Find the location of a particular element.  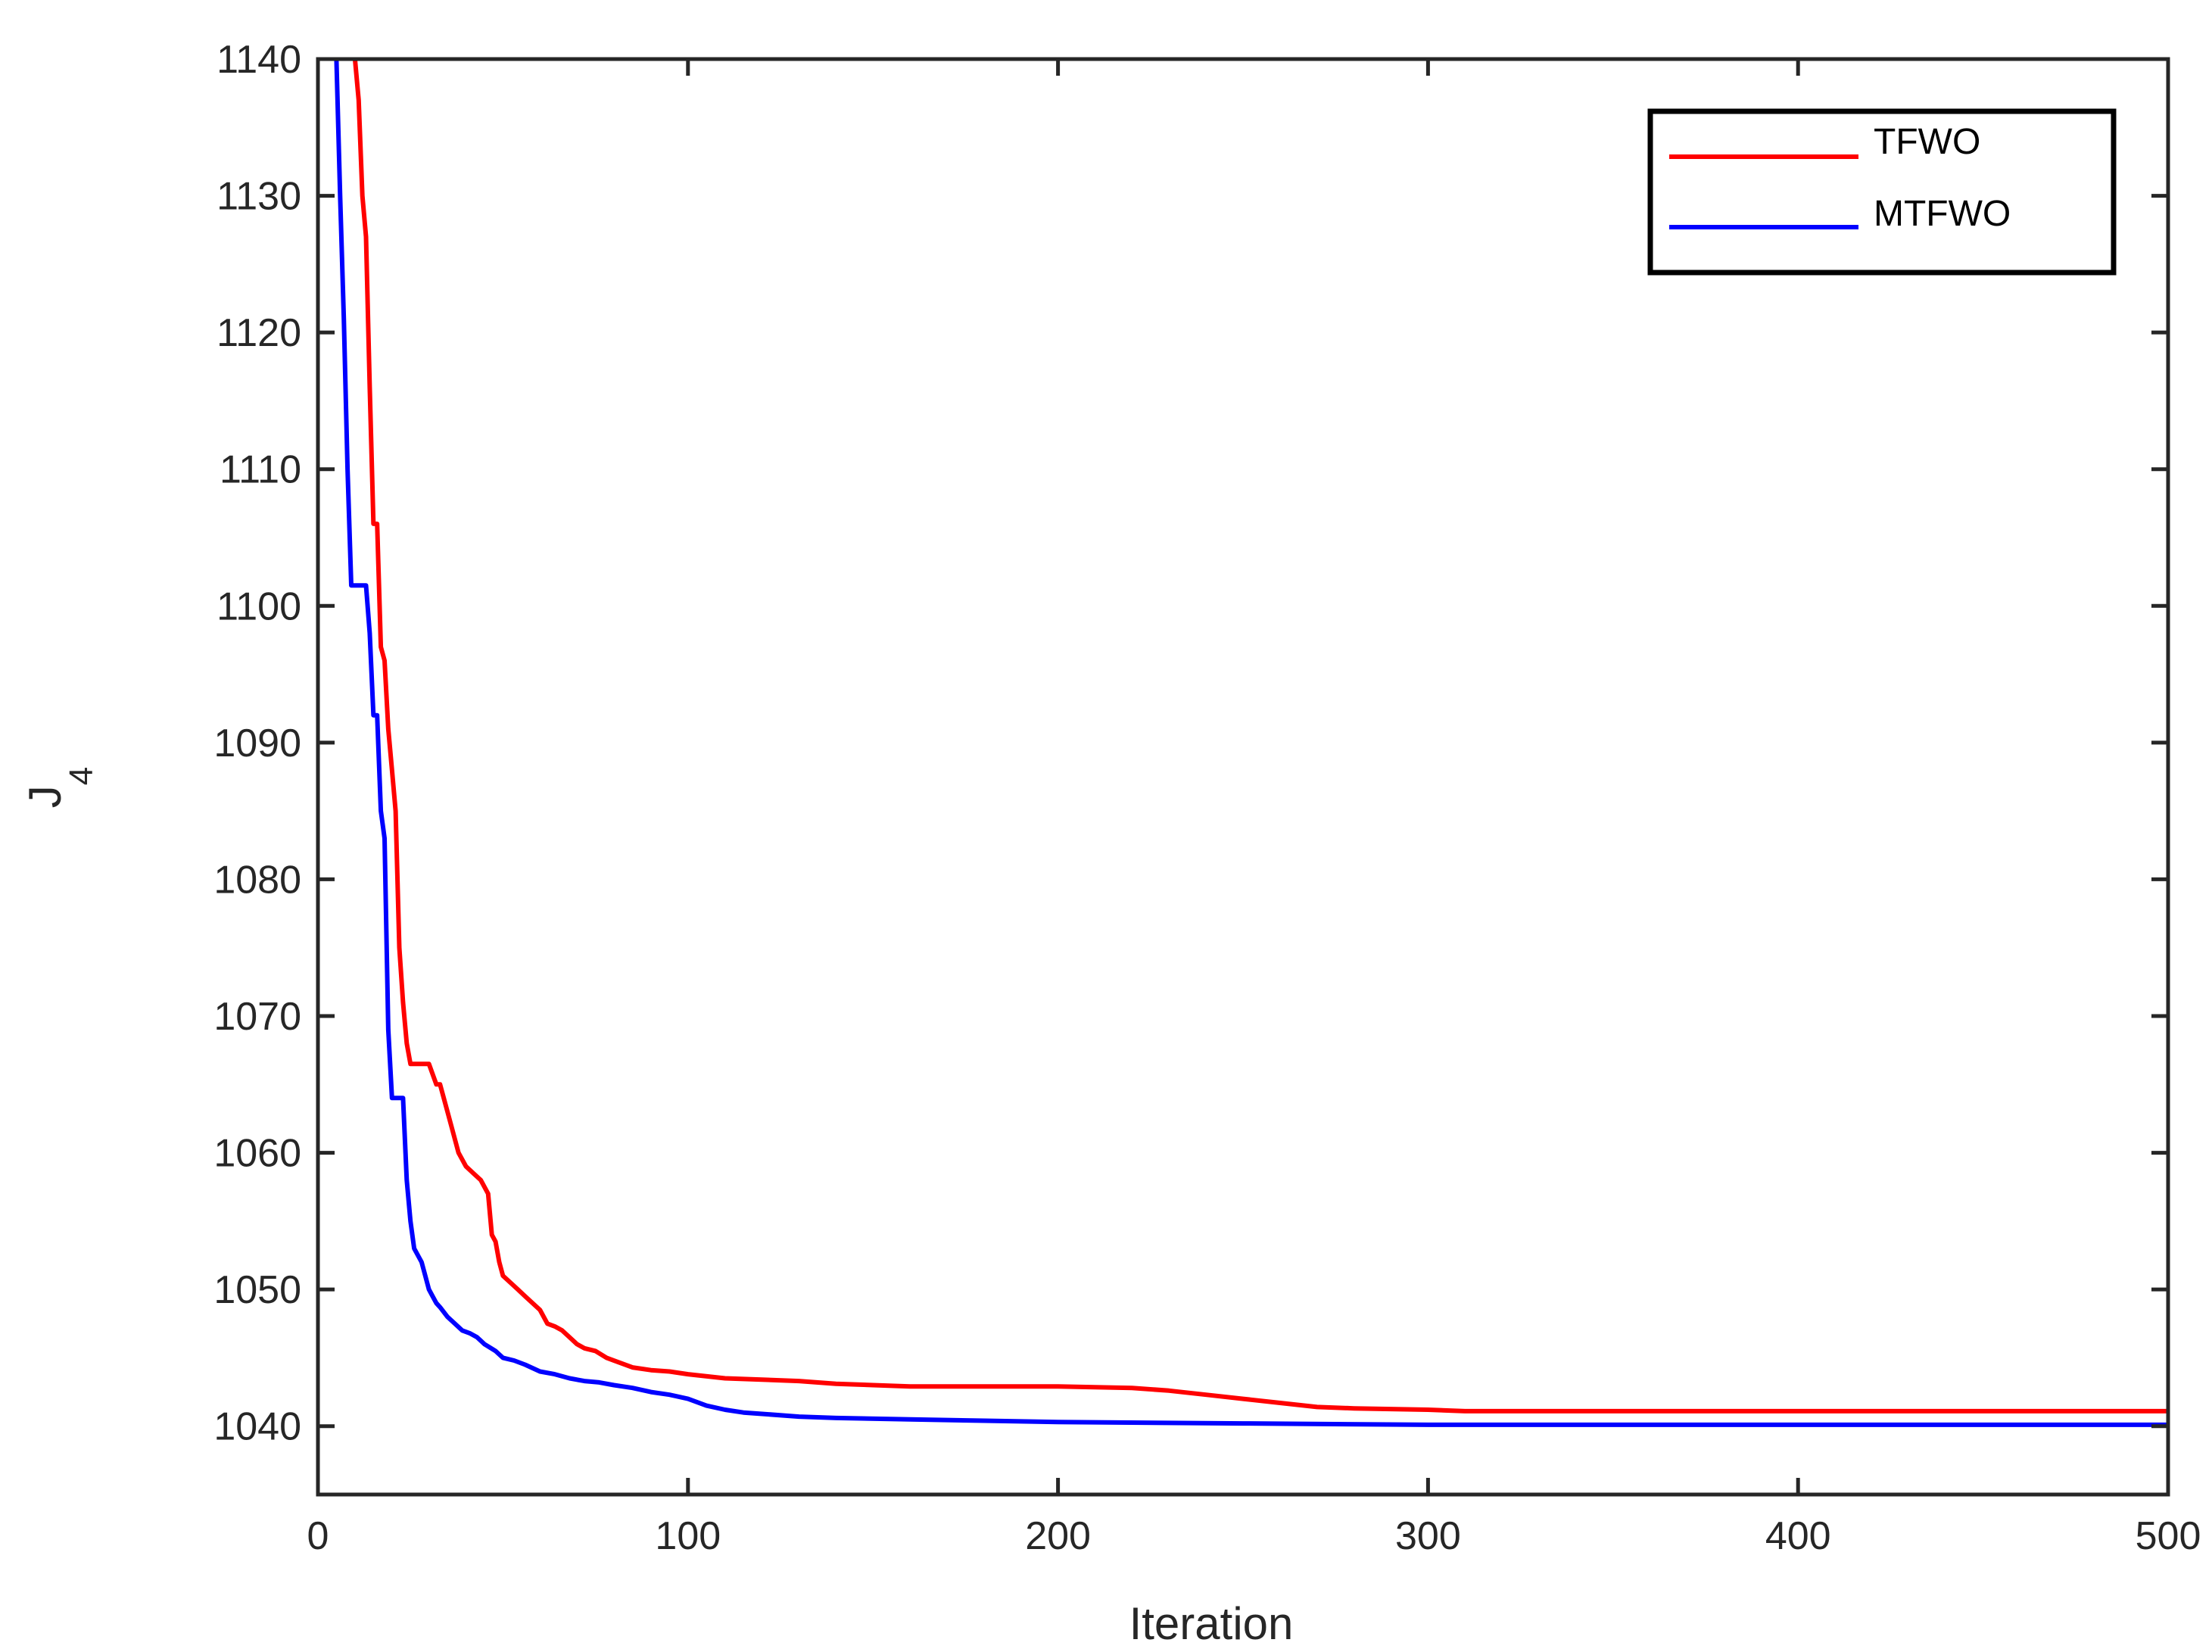

y-axis-label-subscript: 4 is located at coordinates (81, 776).